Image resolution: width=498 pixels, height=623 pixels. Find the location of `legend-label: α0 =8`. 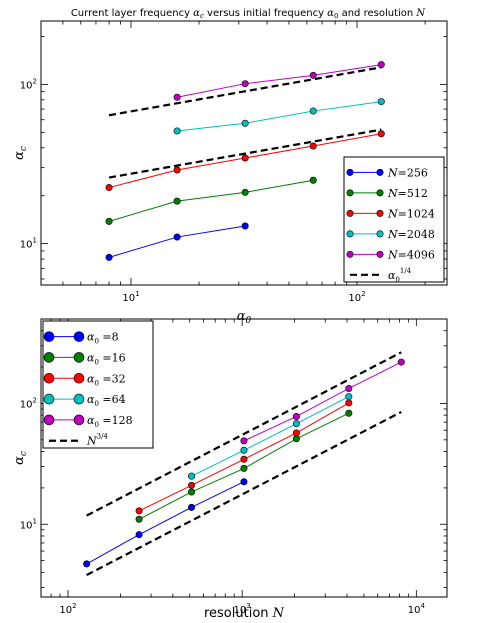

legend-label: α0 =8 is located at coordinates (103, 338).